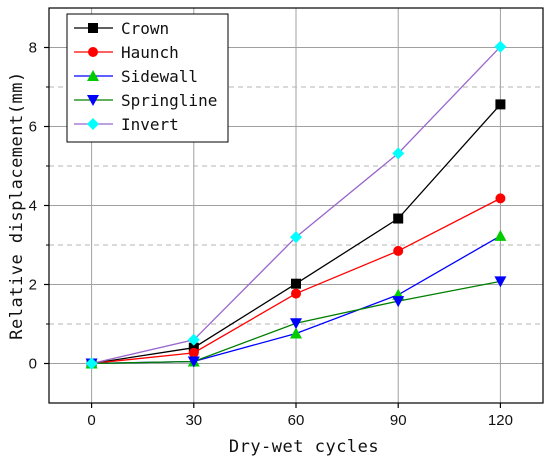  Describe the element at coordinates (93, 28) in the screenshot. I see `legend-marker-crown` at that location.